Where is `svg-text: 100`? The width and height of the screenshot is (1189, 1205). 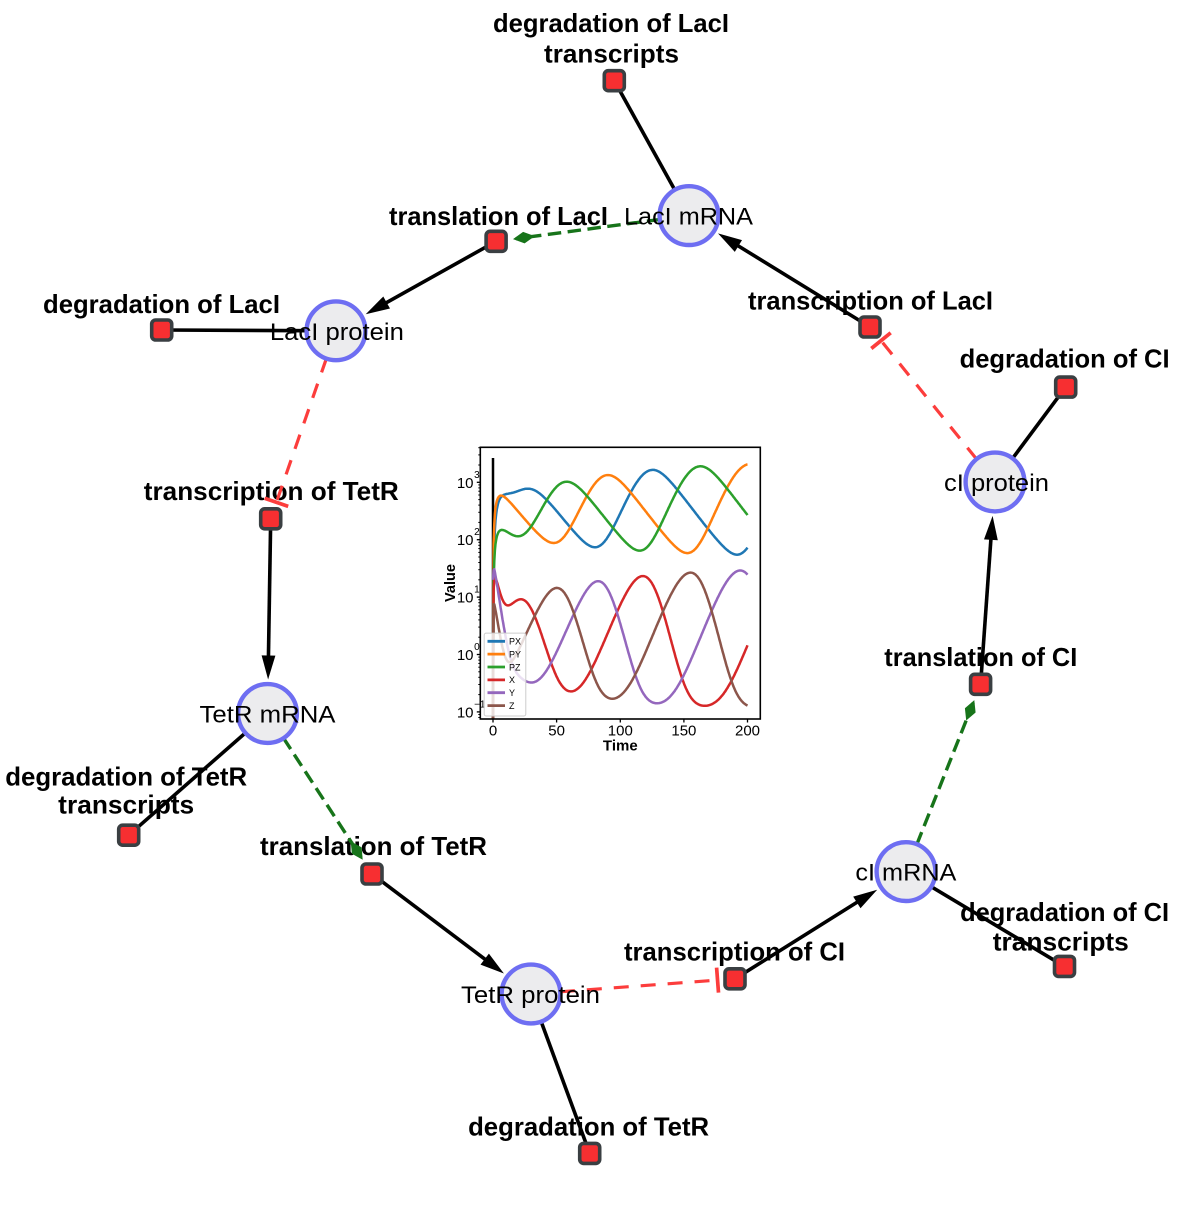 svg-text: 100 is located at coordinates (620, 731).